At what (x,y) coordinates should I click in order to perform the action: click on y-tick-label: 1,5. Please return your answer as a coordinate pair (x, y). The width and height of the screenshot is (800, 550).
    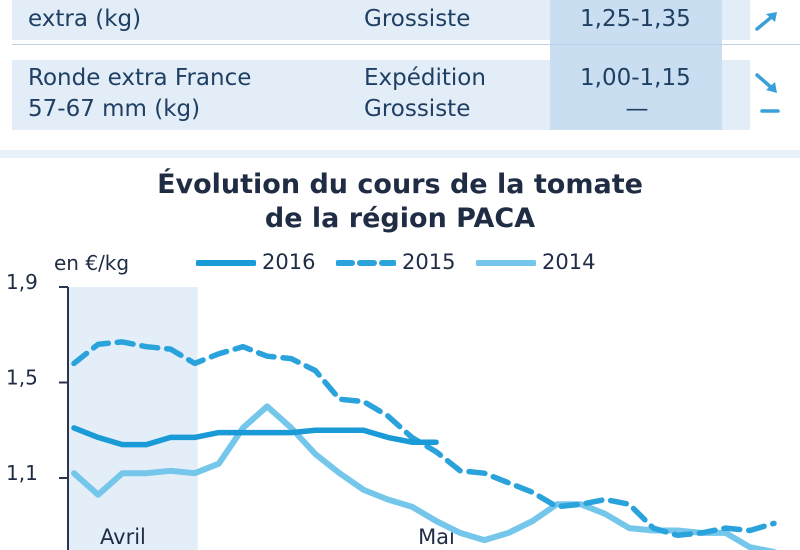
    Looking at the image, I should click on (22, 378).